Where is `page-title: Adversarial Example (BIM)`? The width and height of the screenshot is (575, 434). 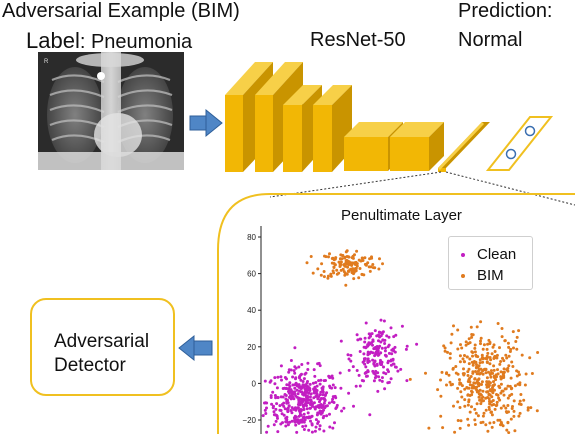 page-title: Adversarial Example (BIM) is located at coordinates (121, 11).